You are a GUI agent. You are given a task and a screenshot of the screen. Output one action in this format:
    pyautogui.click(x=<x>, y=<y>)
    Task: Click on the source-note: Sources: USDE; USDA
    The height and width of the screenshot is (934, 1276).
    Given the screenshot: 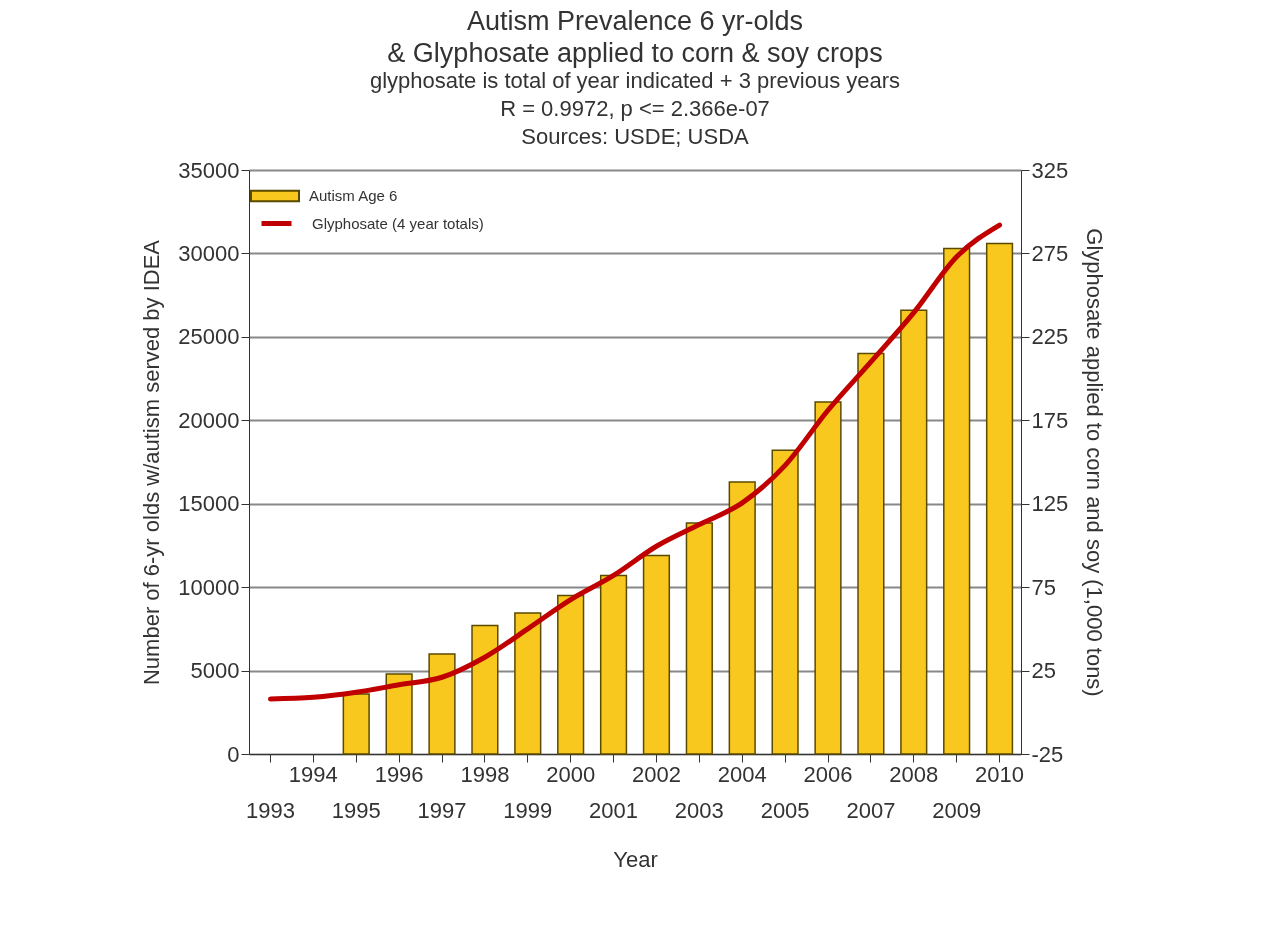 What is the action you would take?
    pyautogui.click(x=635, y=136)
    